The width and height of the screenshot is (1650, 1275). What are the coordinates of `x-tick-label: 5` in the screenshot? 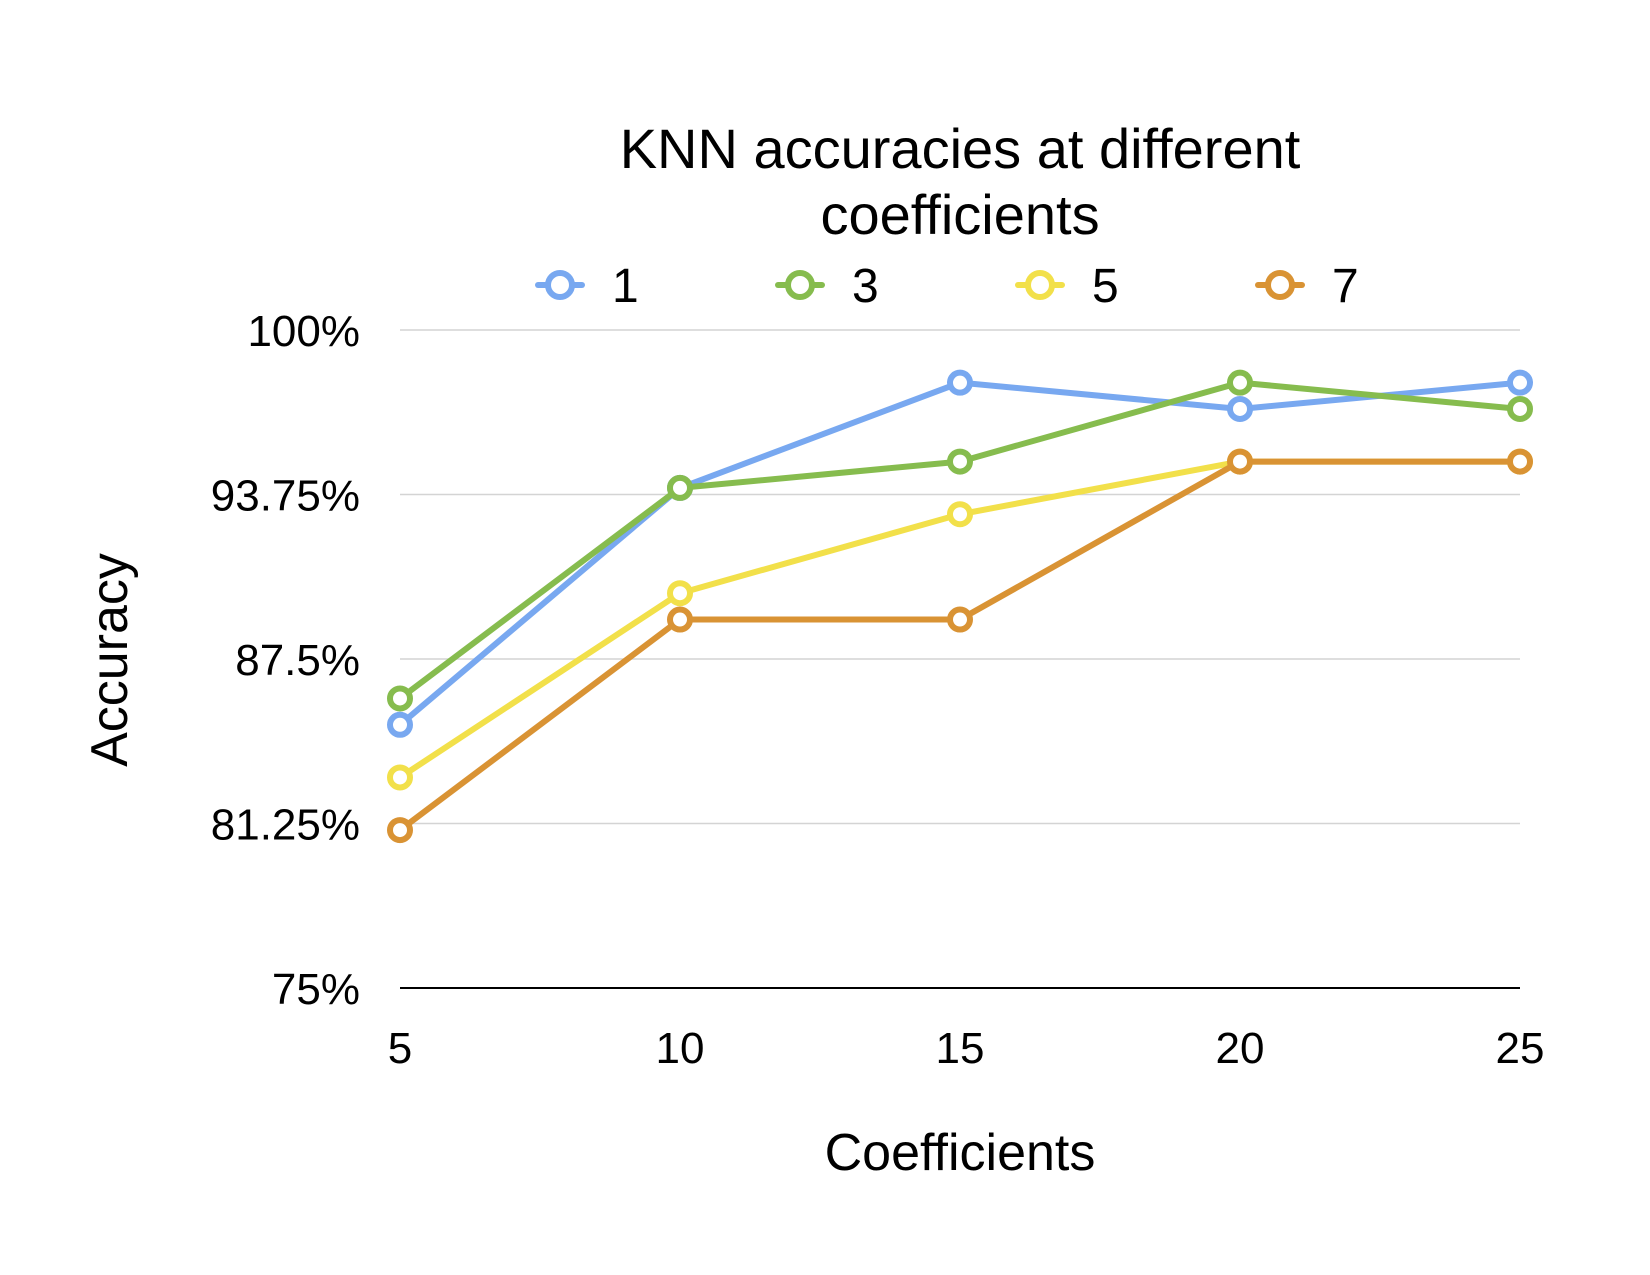 It's located at (400, 1048).